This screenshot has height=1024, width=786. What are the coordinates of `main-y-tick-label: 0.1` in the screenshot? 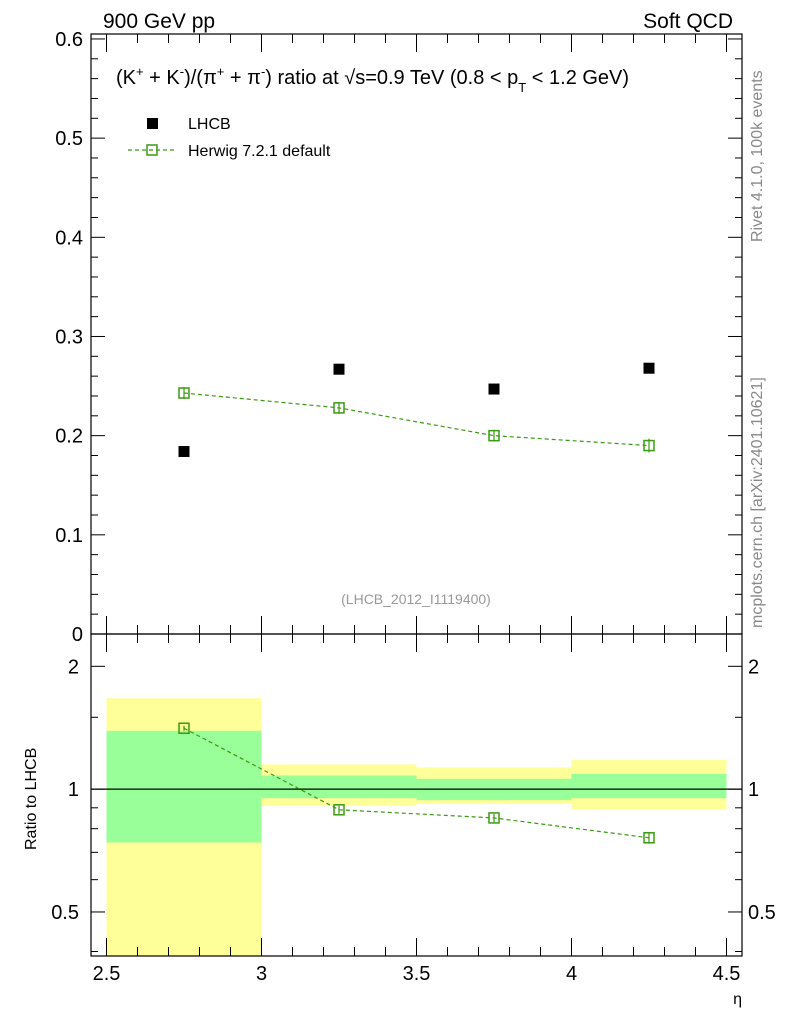 It's located at (69, 536).